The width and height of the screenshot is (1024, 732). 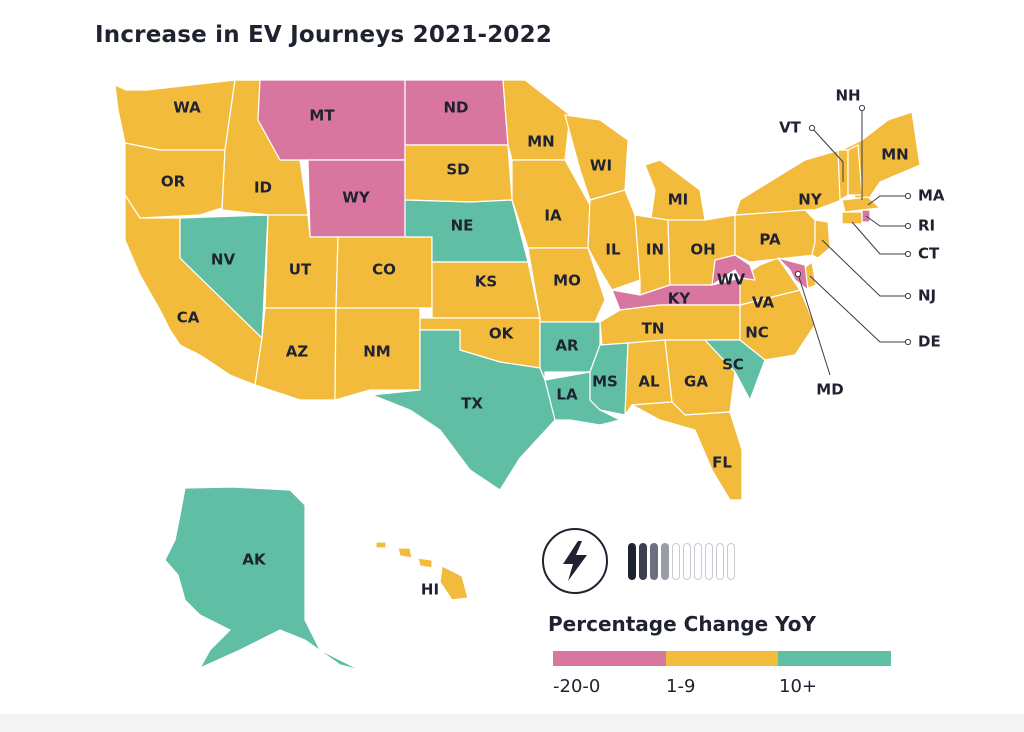 I want to click on legend-swatch-high, so click(x=835, y=658).